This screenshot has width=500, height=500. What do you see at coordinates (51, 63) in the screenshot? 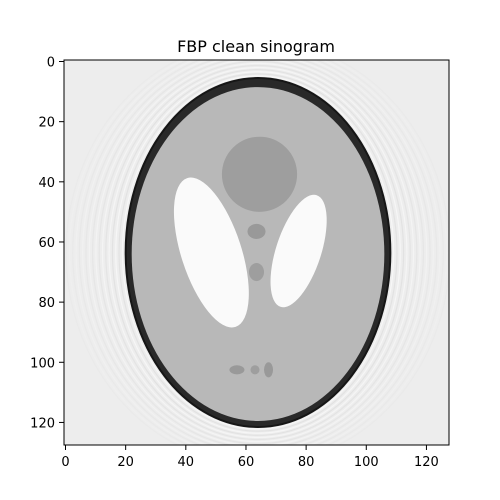
I see `y-tick-label: 0` at bounding box center [51, 63].